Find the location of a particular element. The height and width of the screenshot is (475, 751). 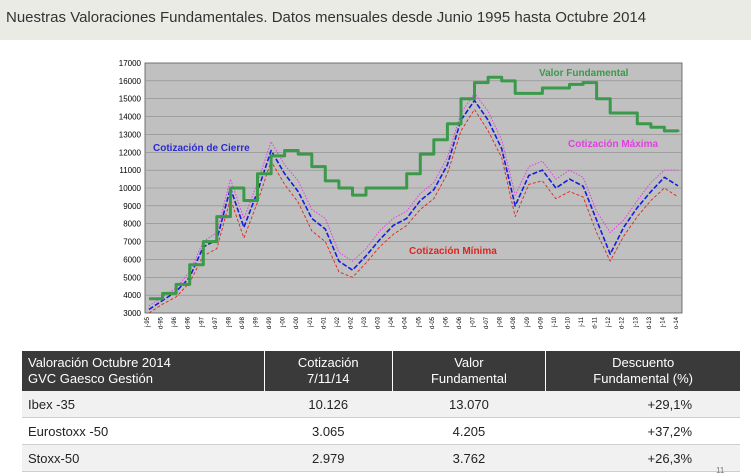

x-tick-label: d-10 is located at coordinates (568, 322).